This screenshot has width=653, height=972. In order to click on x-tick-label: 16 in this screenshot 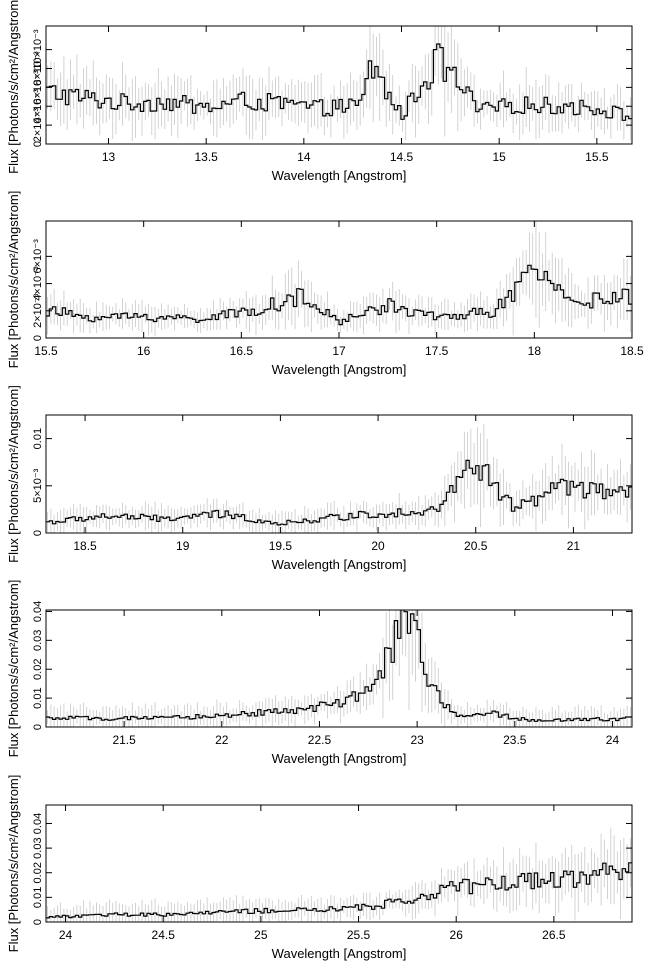, I will do `click(144, 351)`.